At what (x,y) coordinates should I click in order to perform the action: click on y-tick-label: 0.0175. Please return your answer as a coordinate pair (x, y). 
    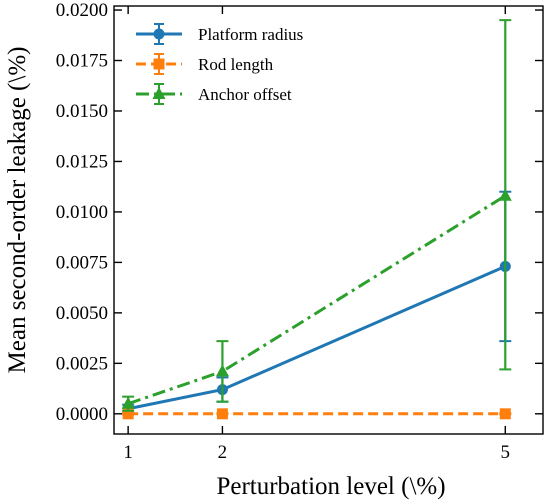
    Looking at the image, I should click on (82, 61).